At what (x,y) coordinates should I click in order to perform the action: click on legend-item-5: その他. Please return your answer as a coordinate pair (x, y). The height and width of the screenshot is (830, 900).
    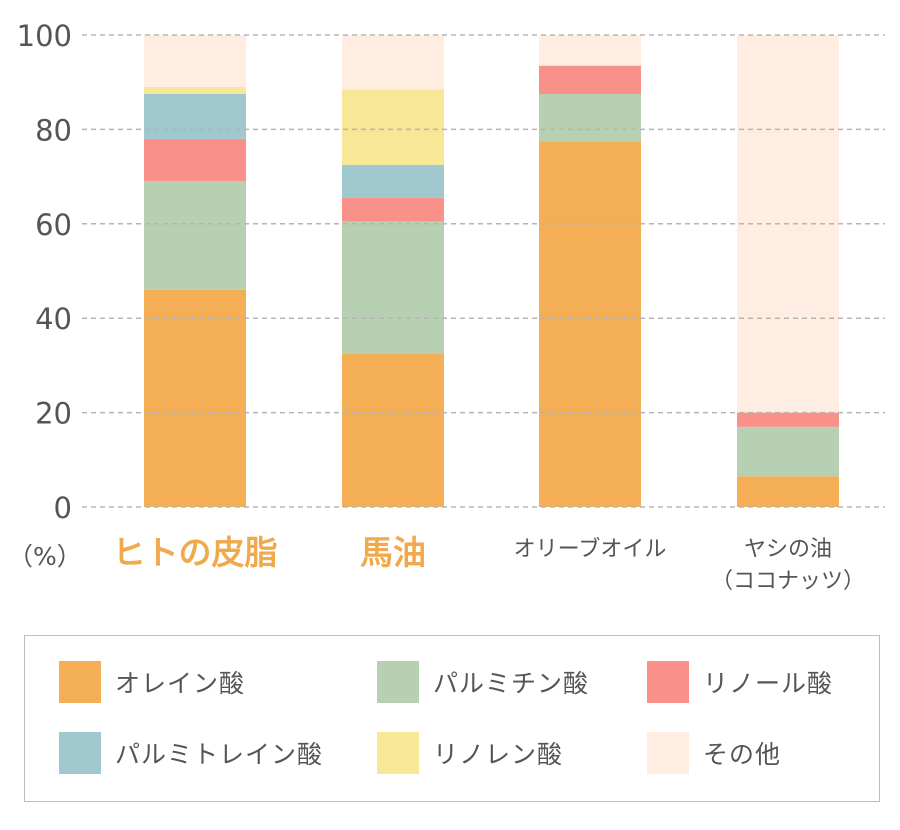
    Looking at the image, I should click on (714, 753).